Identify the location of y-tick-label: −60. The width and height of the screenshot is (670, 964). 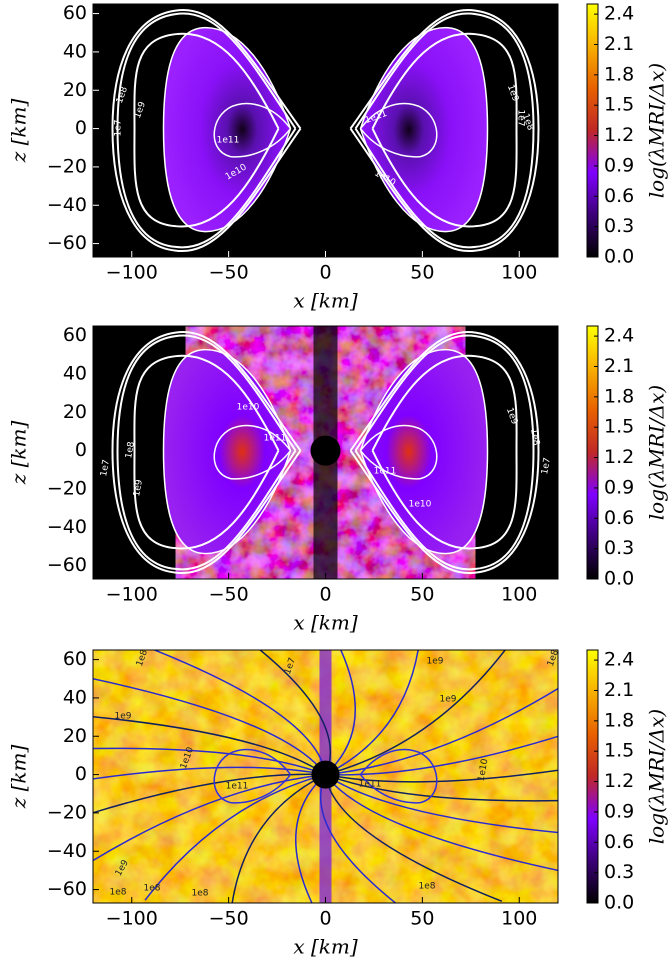
(67, 243).